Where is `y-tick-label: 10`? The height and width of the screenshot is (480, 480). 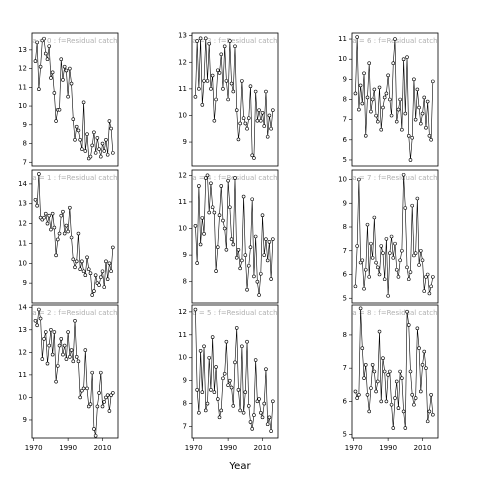 y-tick-label: 10 is located at coordinates (342, 59).